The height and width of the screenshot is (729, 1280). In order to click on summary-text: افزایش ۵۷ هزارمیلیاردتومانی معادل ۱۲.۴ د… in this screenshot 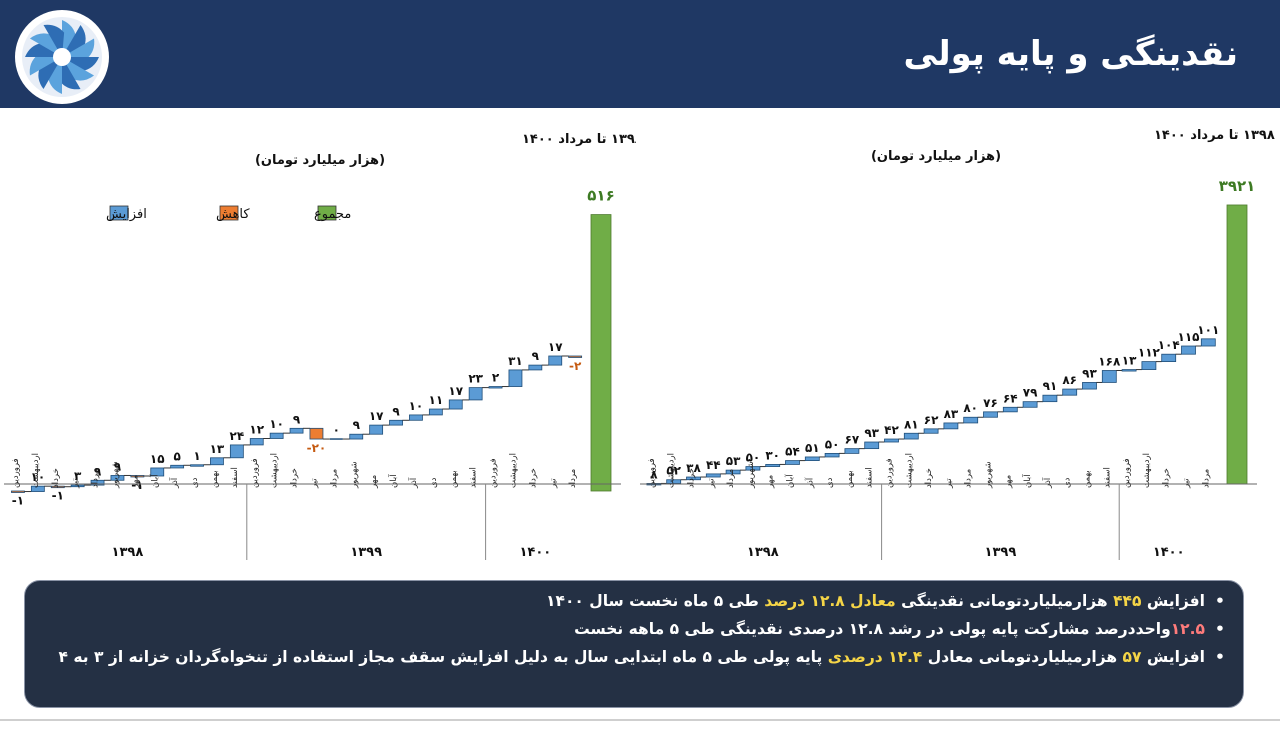, I will do `click(623, 657)`.